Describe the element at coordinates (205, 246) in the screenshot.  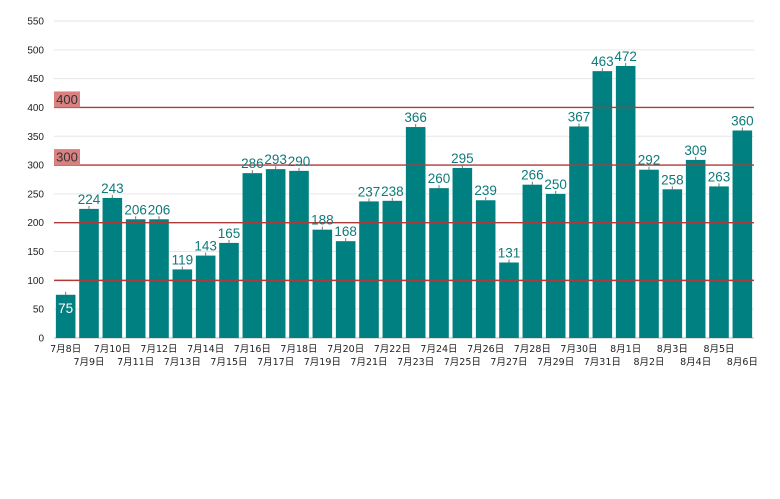
I see `data-label: 143` at that location.